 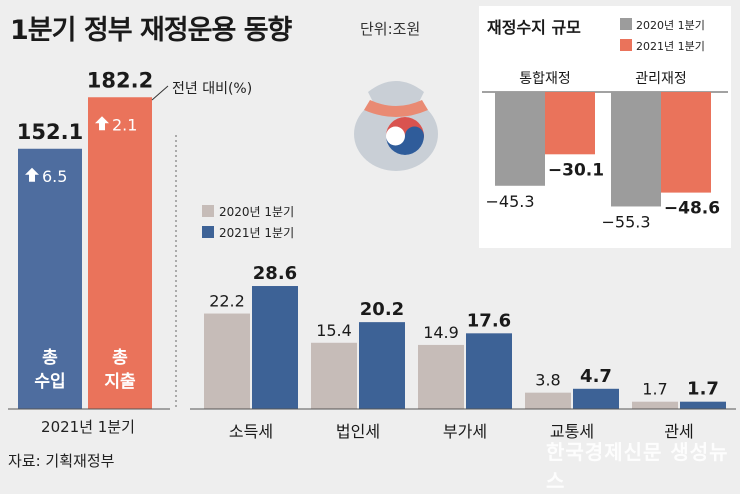 What do you see at coordinates (251, 431) in the screenshot?
I see `tax-category-label: 소득세` at bounding box center [251, 431].